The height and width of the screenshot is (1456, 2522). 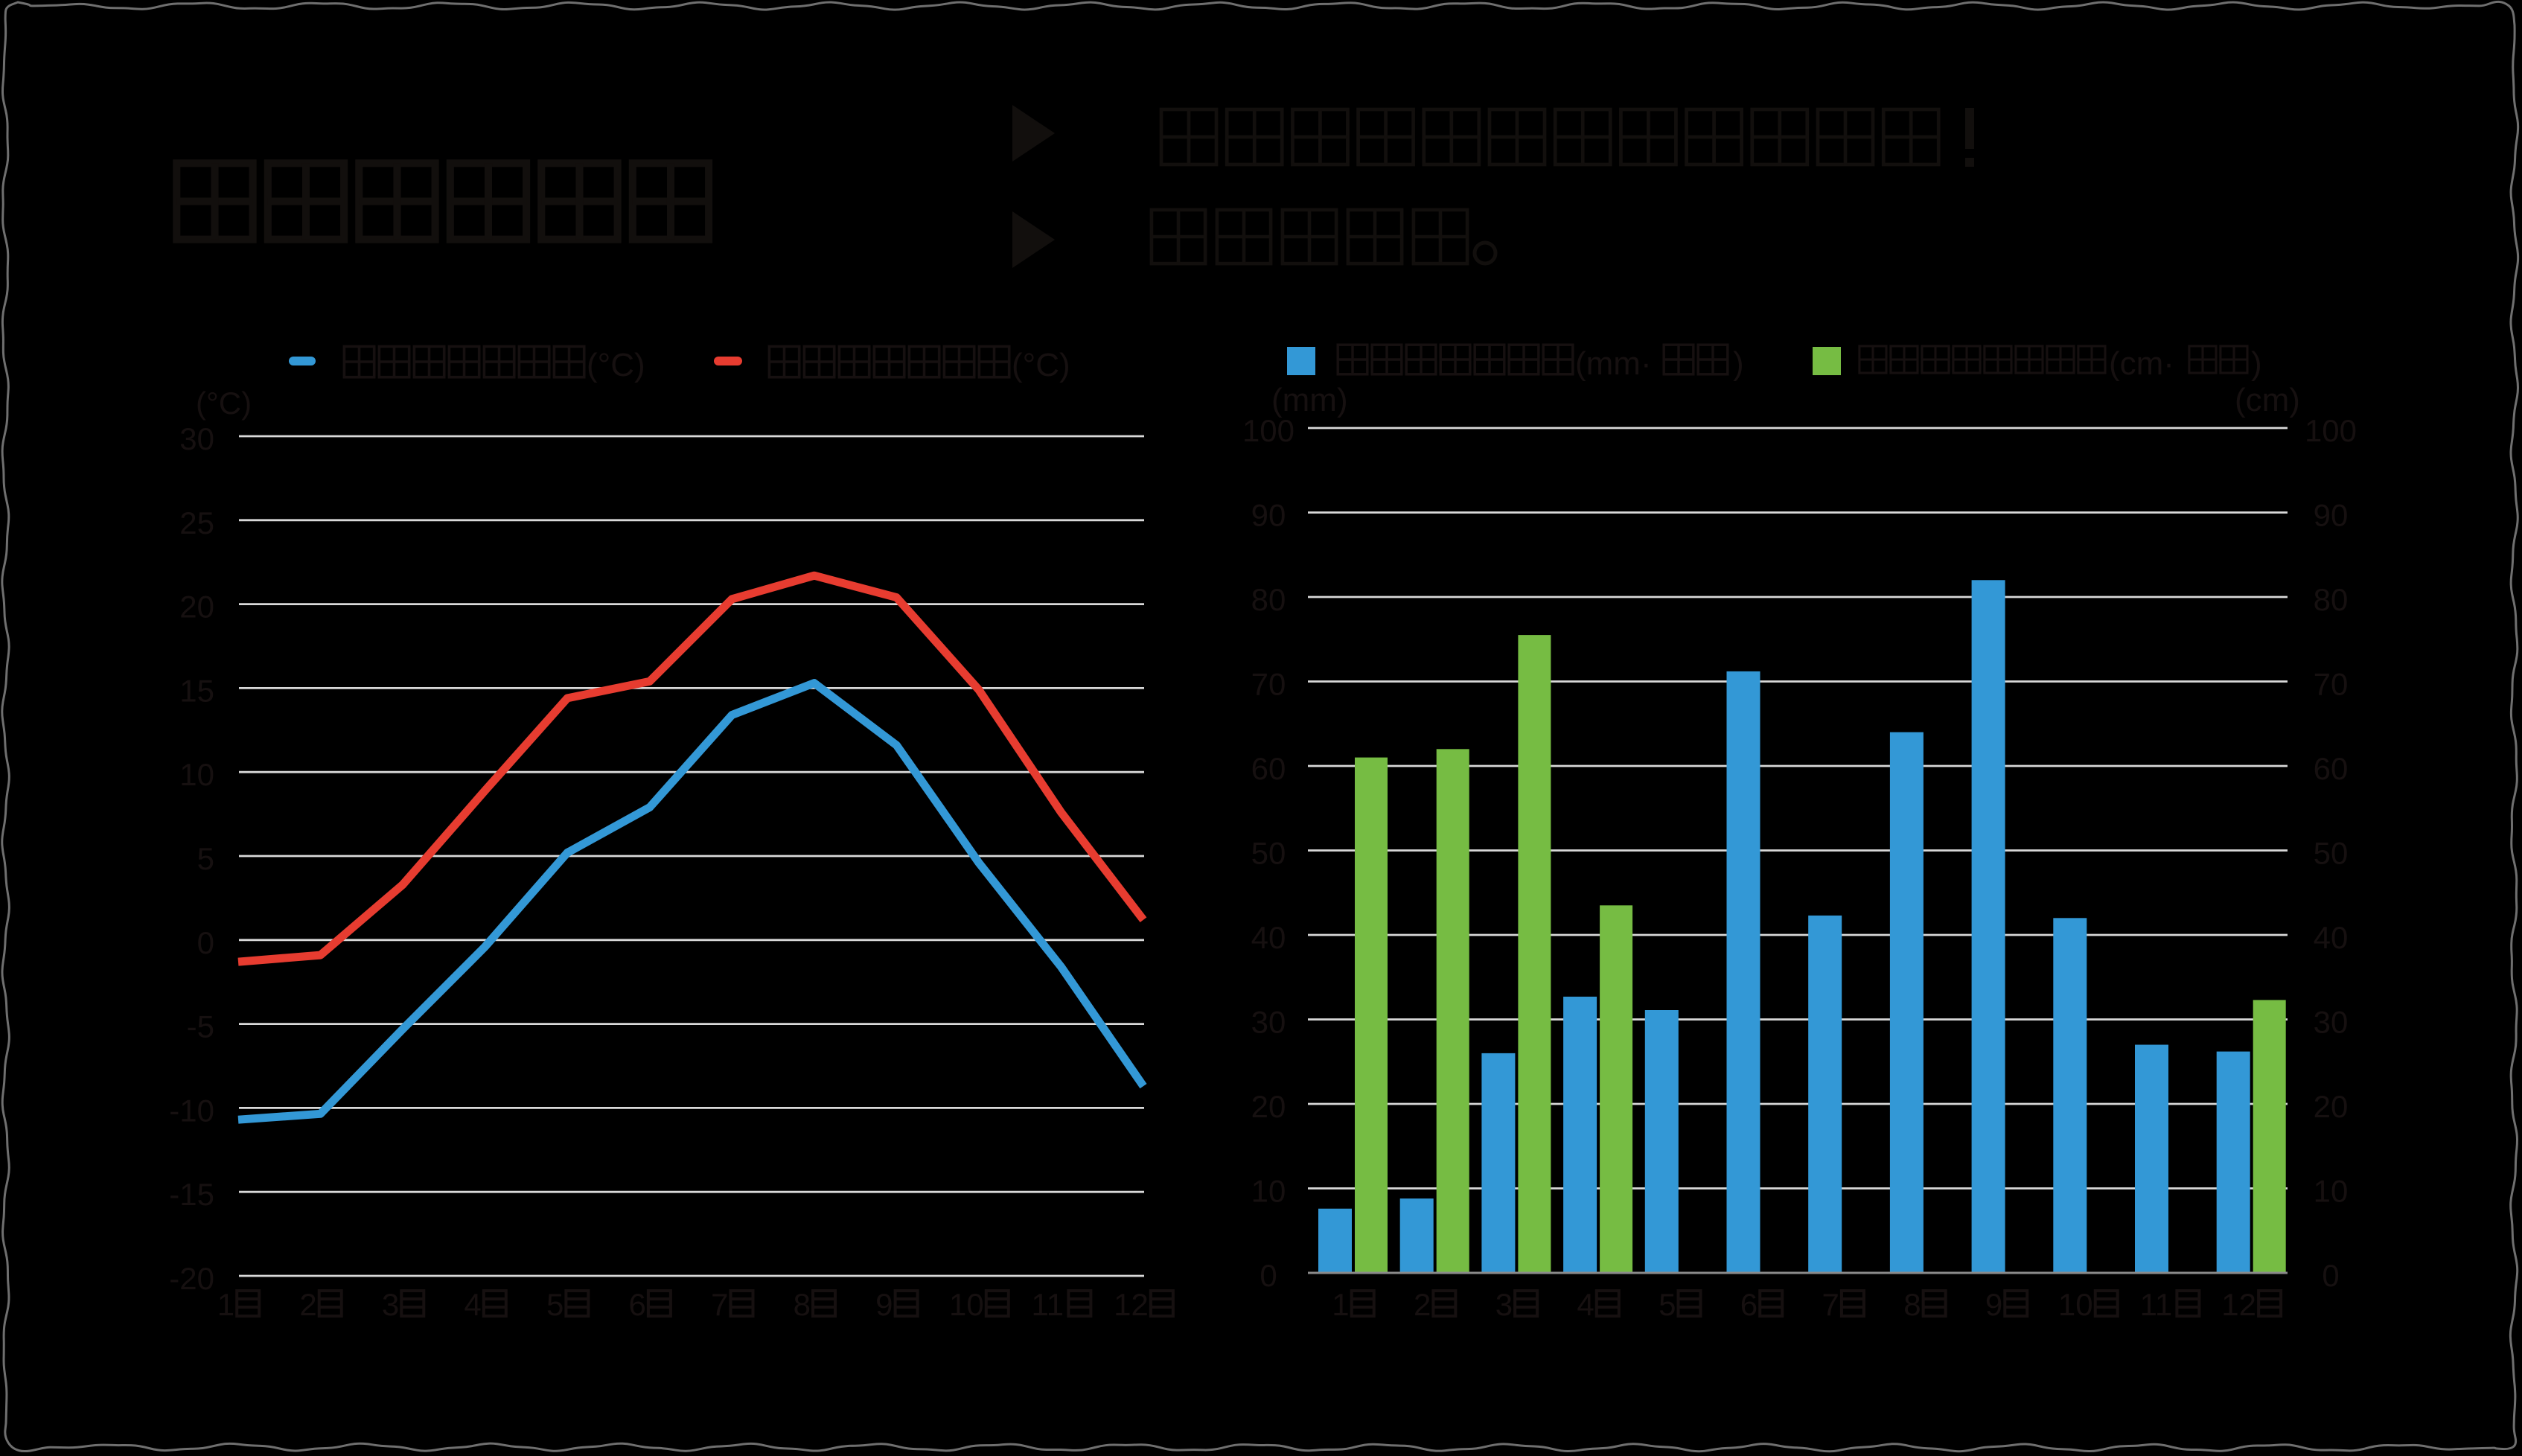 I want to click on svg-text: (mm), so click(x=1309, y=400).